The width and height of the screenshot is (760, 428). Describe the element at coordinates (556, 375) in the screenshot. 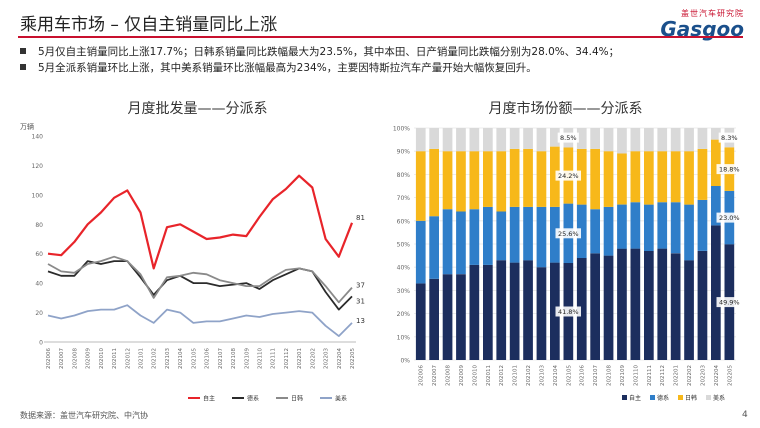

I see `x-tick-label: 202104` at that location.